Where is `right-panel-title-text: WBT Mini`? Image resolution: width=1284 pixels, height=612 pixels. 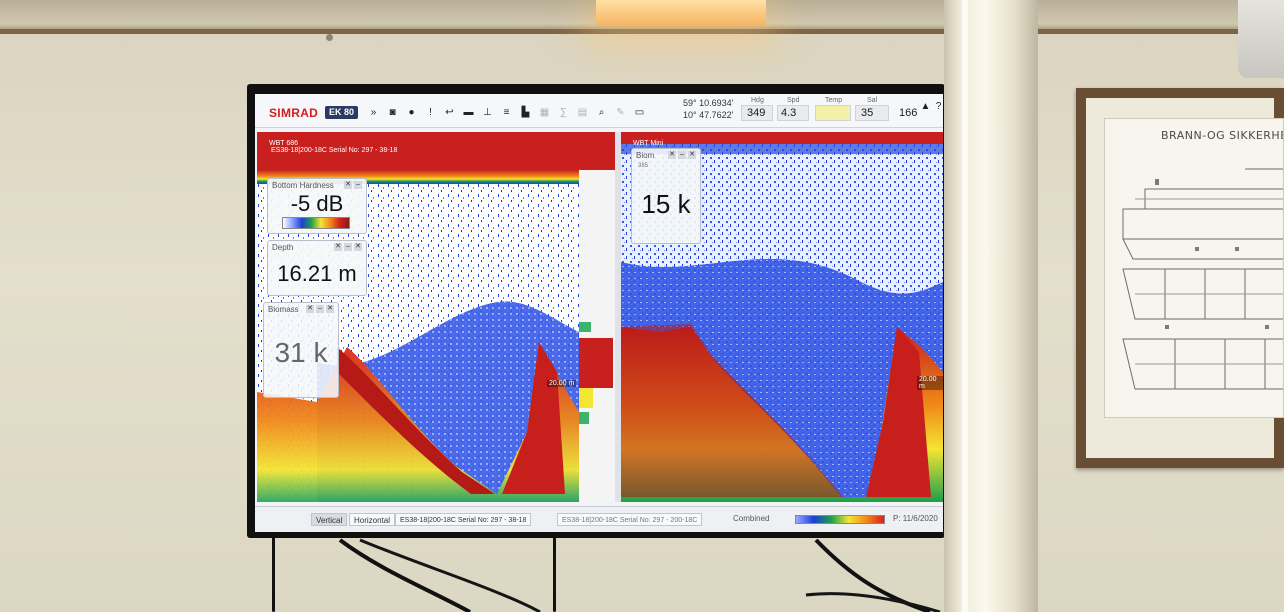 right-panel-title-text: WBT Mini is located at coordinates (648, 143).